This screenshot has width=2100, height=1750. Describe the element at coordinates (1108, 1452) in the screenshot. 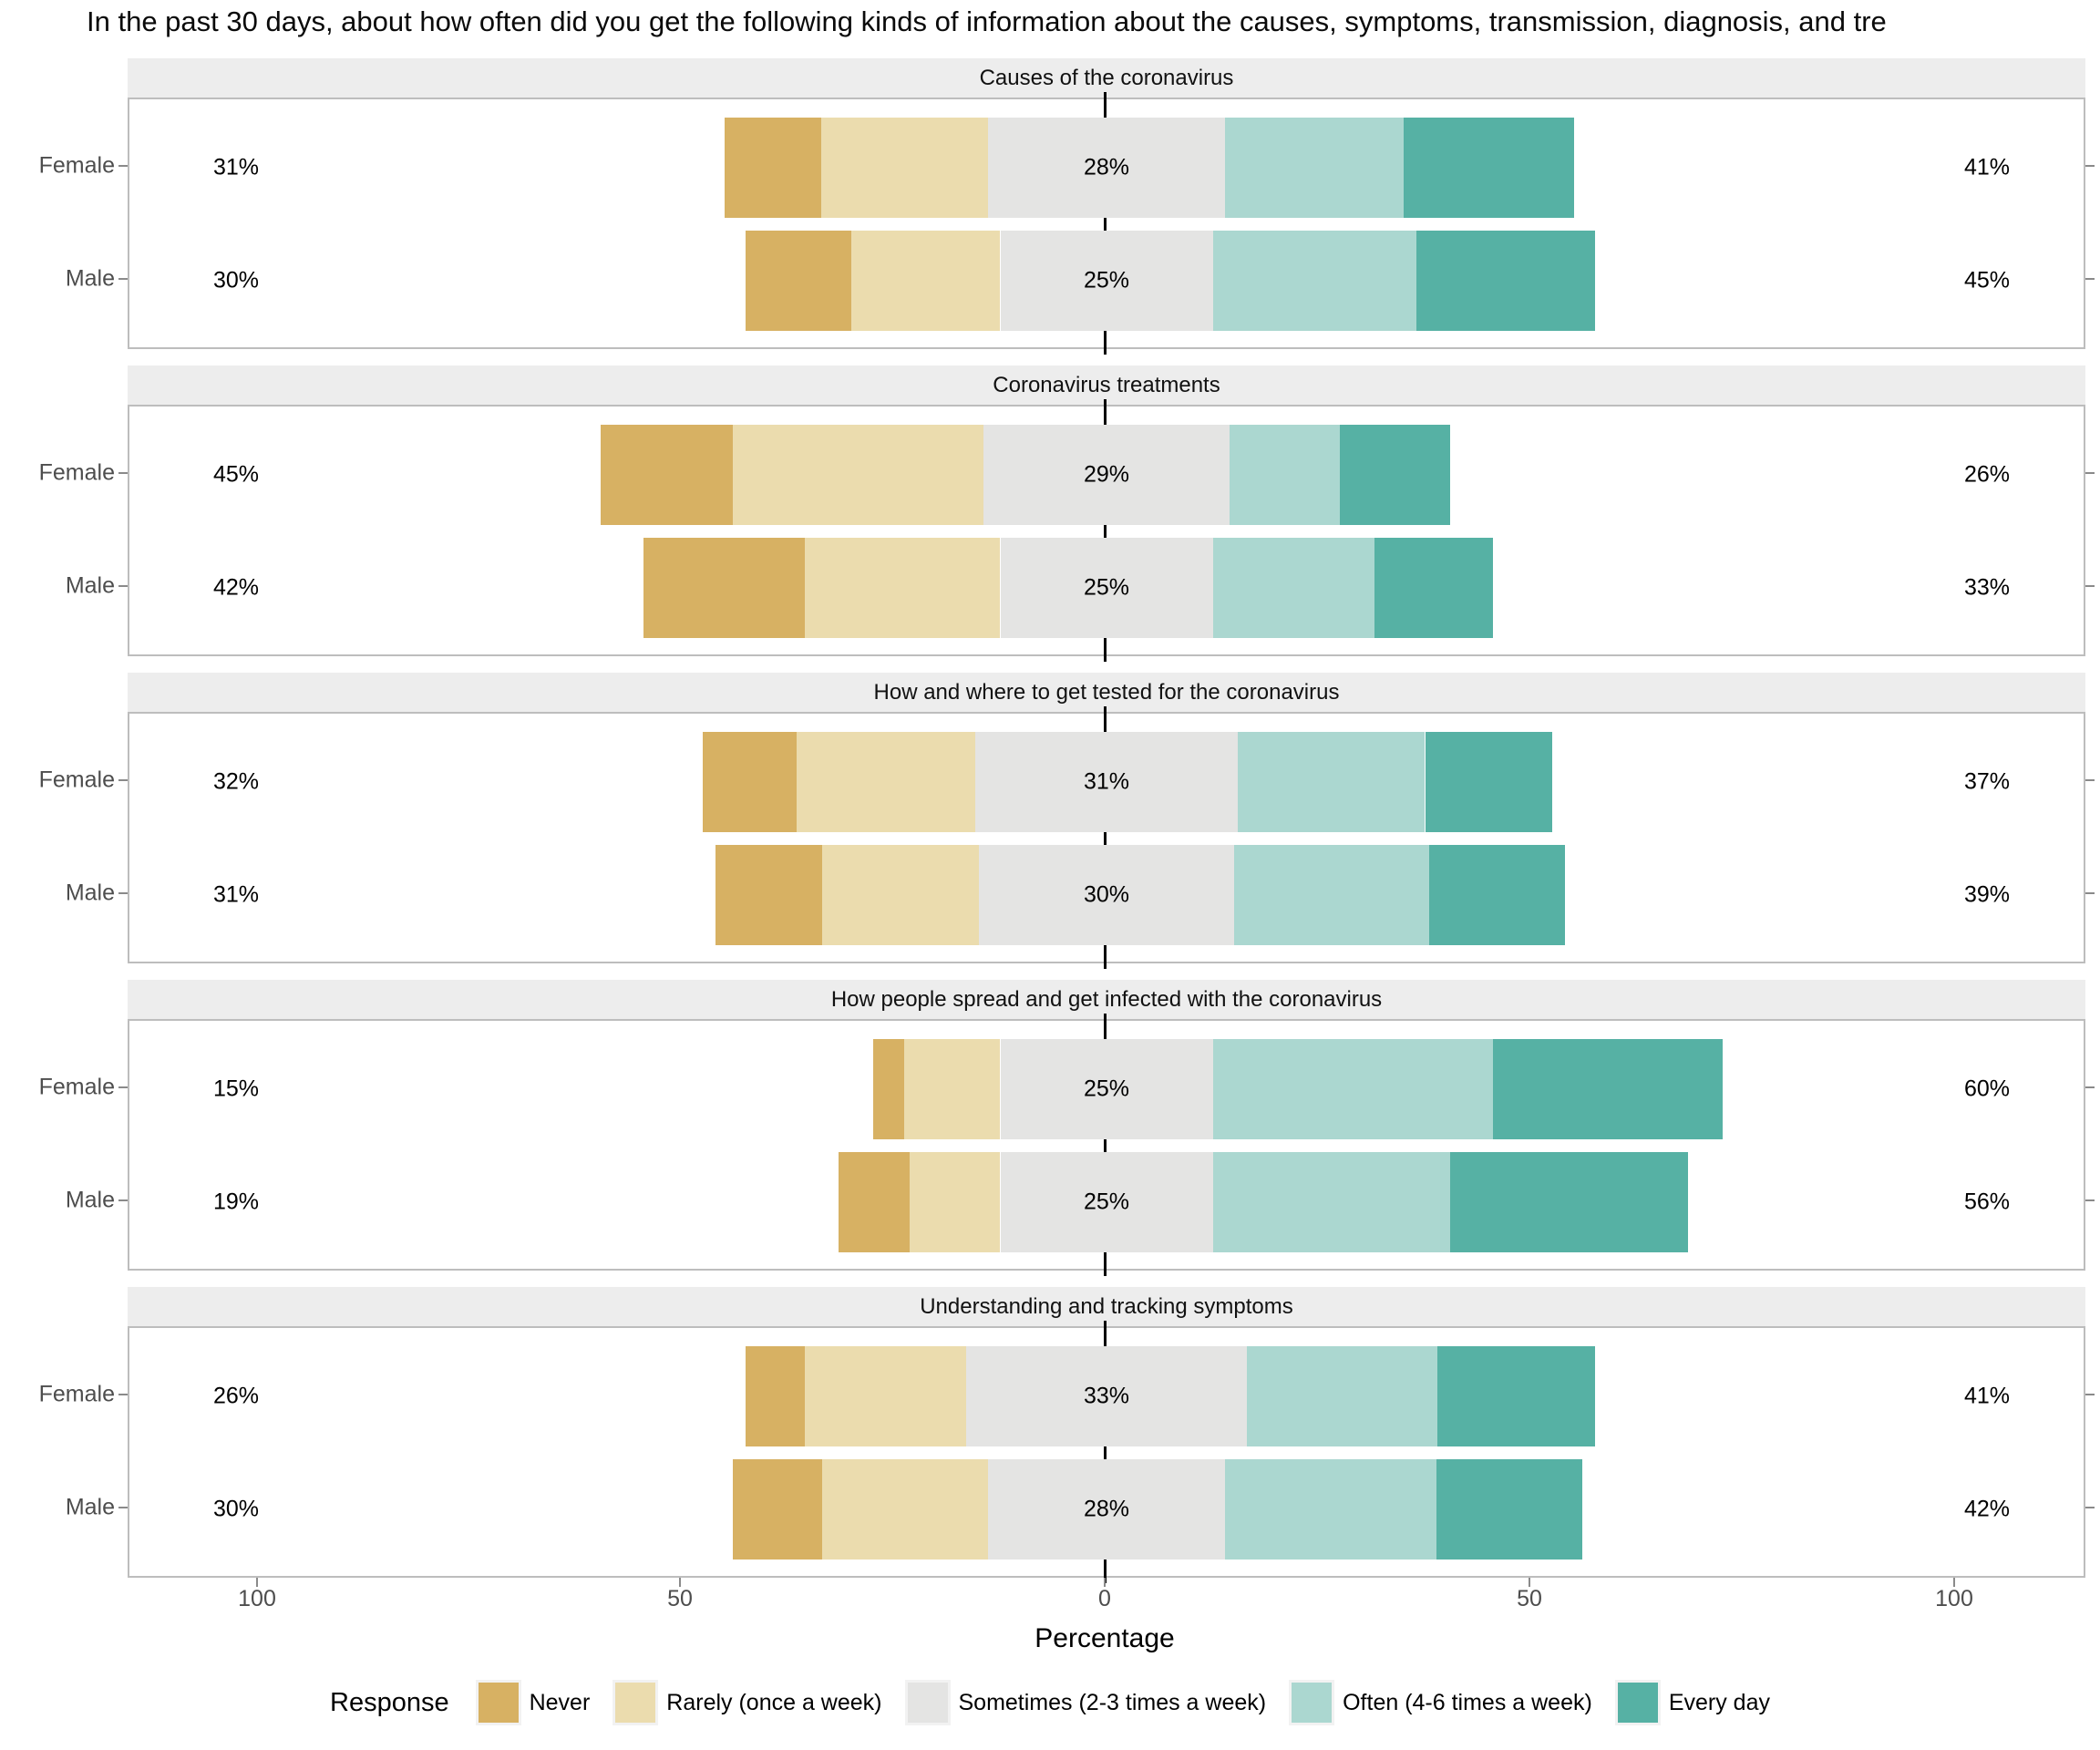

I see `panel-body: 26% 33% 41% 30% 28% 42%` at that location.